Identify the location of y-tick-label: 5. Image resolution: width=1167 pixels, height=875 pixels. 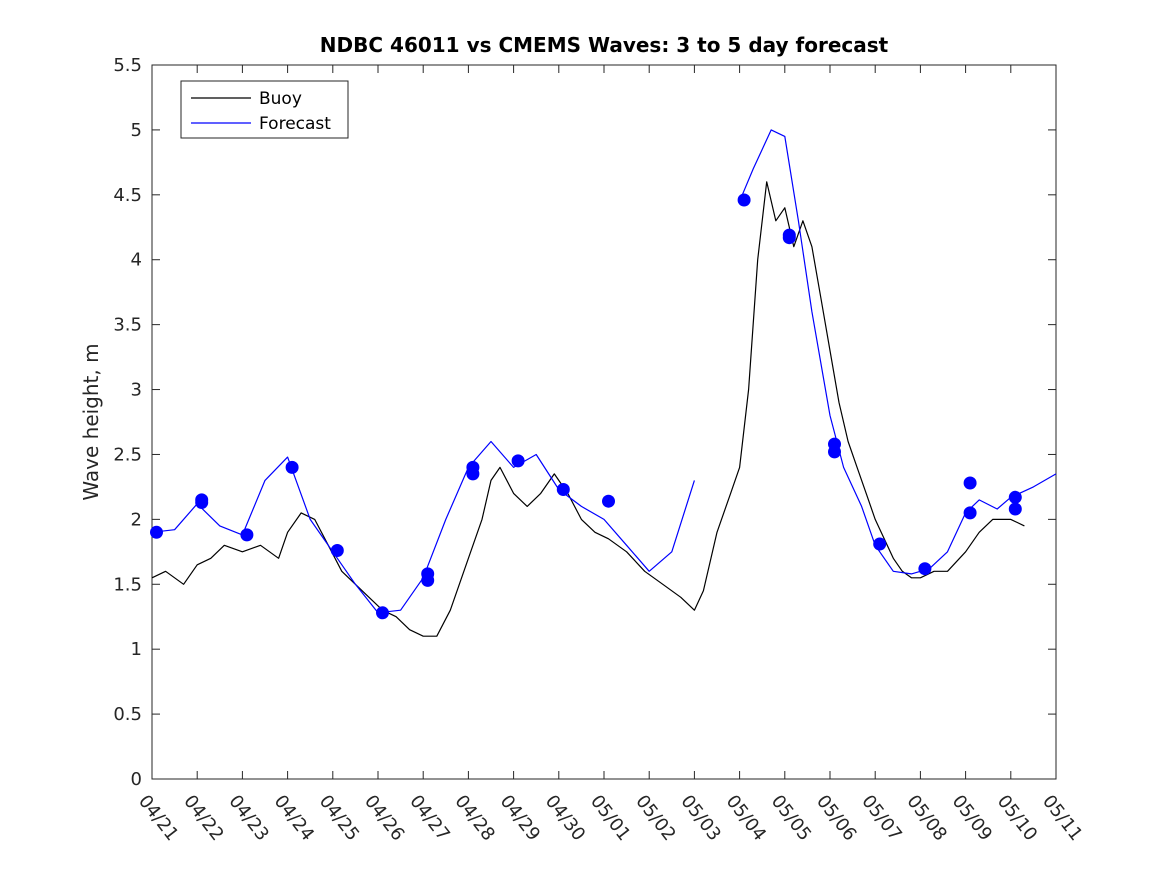
(136, 130).